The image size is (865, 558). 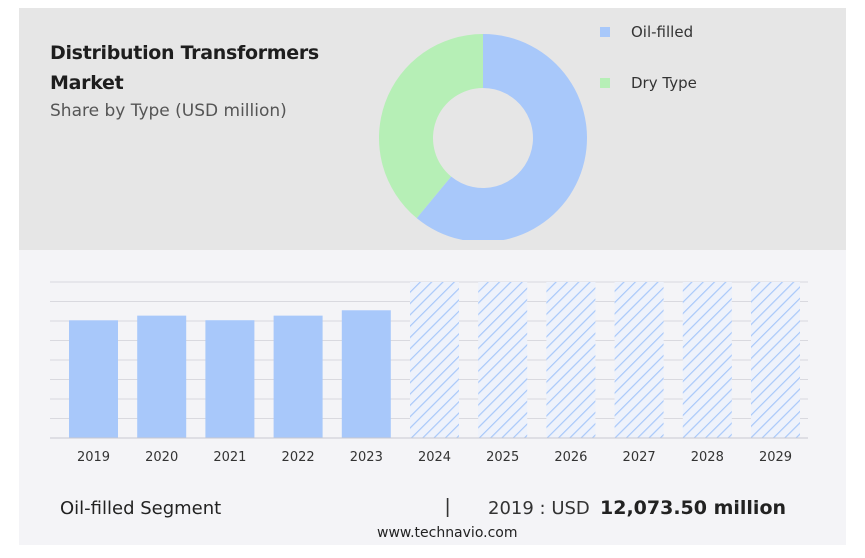 What do you see at coordinates (775, 360) in the screenshot?
I see `forecast-bar-2029` at bounding box center [775, 360].